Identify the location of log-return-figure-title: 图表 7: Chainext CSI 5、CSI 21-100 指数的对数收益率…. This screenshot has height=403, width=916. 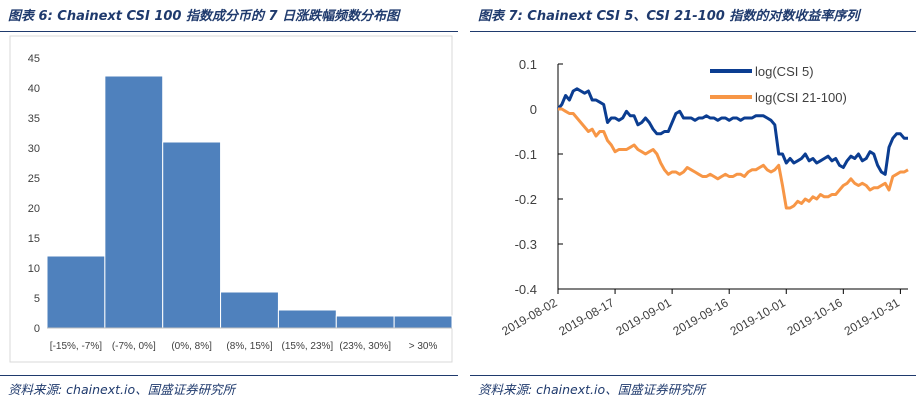
(669, 16).